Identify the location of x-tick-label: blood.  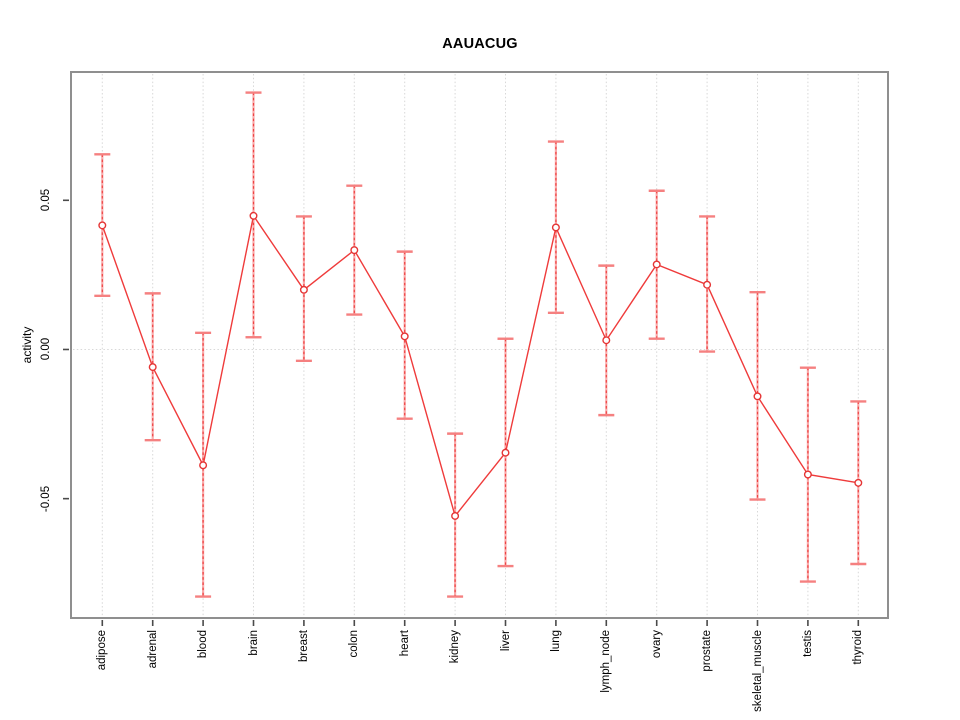
(203, 644).